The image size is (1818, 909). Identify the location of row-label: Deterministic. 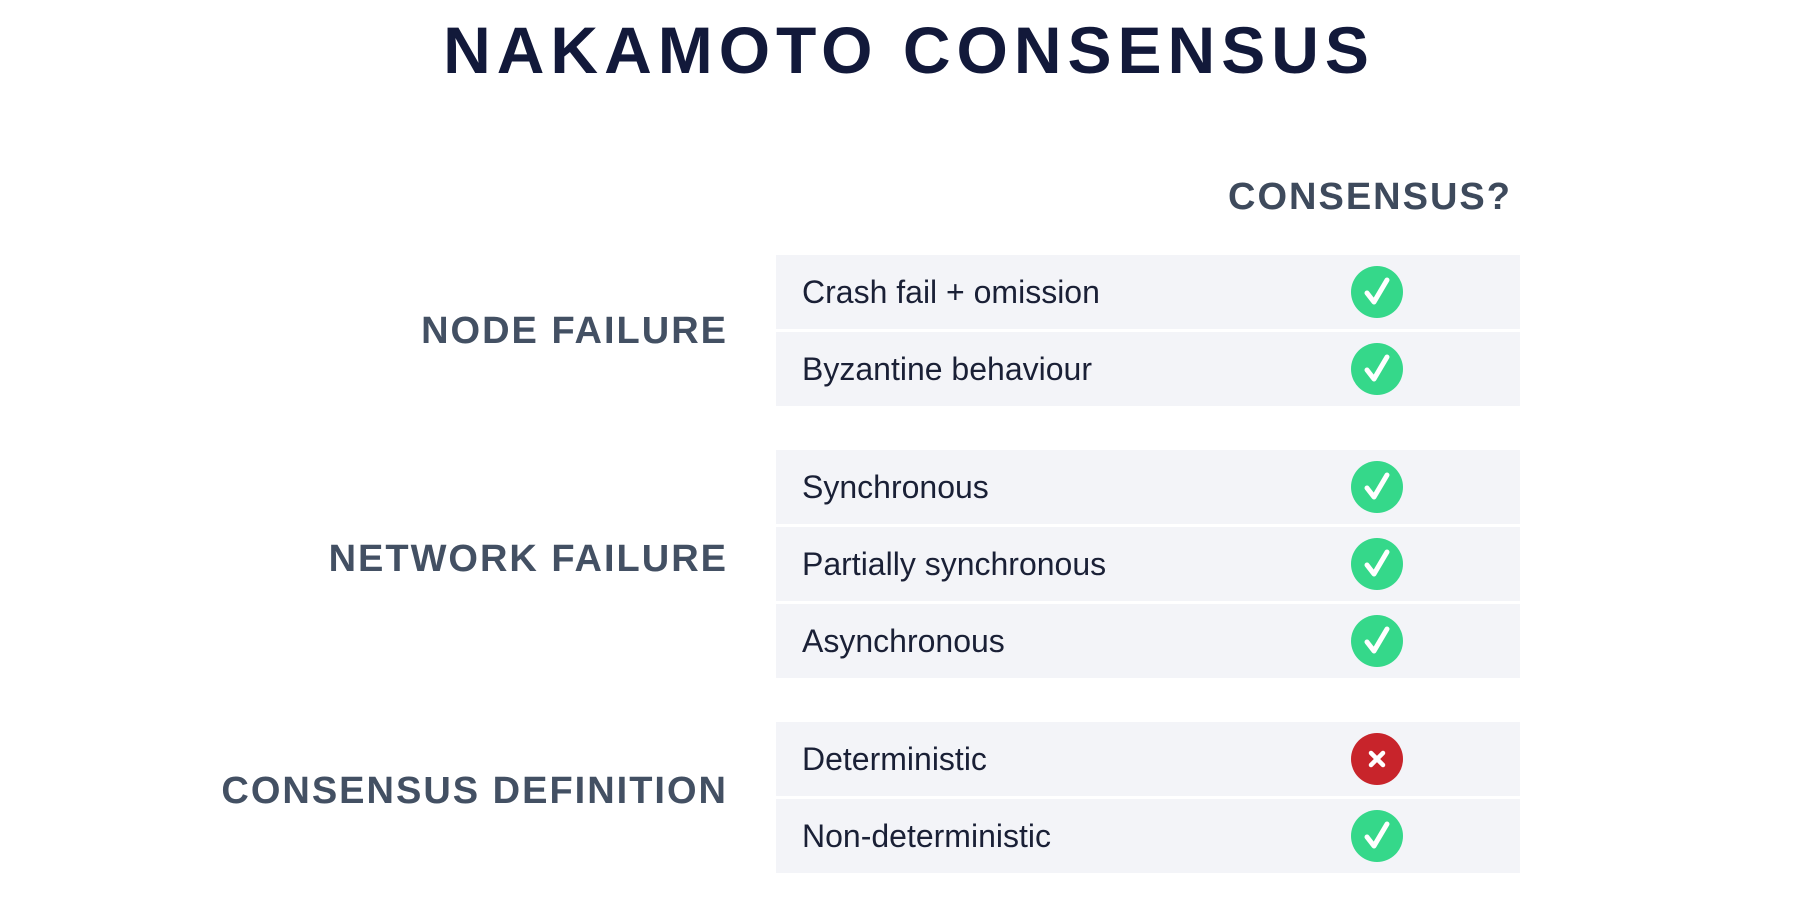
(894, 759).